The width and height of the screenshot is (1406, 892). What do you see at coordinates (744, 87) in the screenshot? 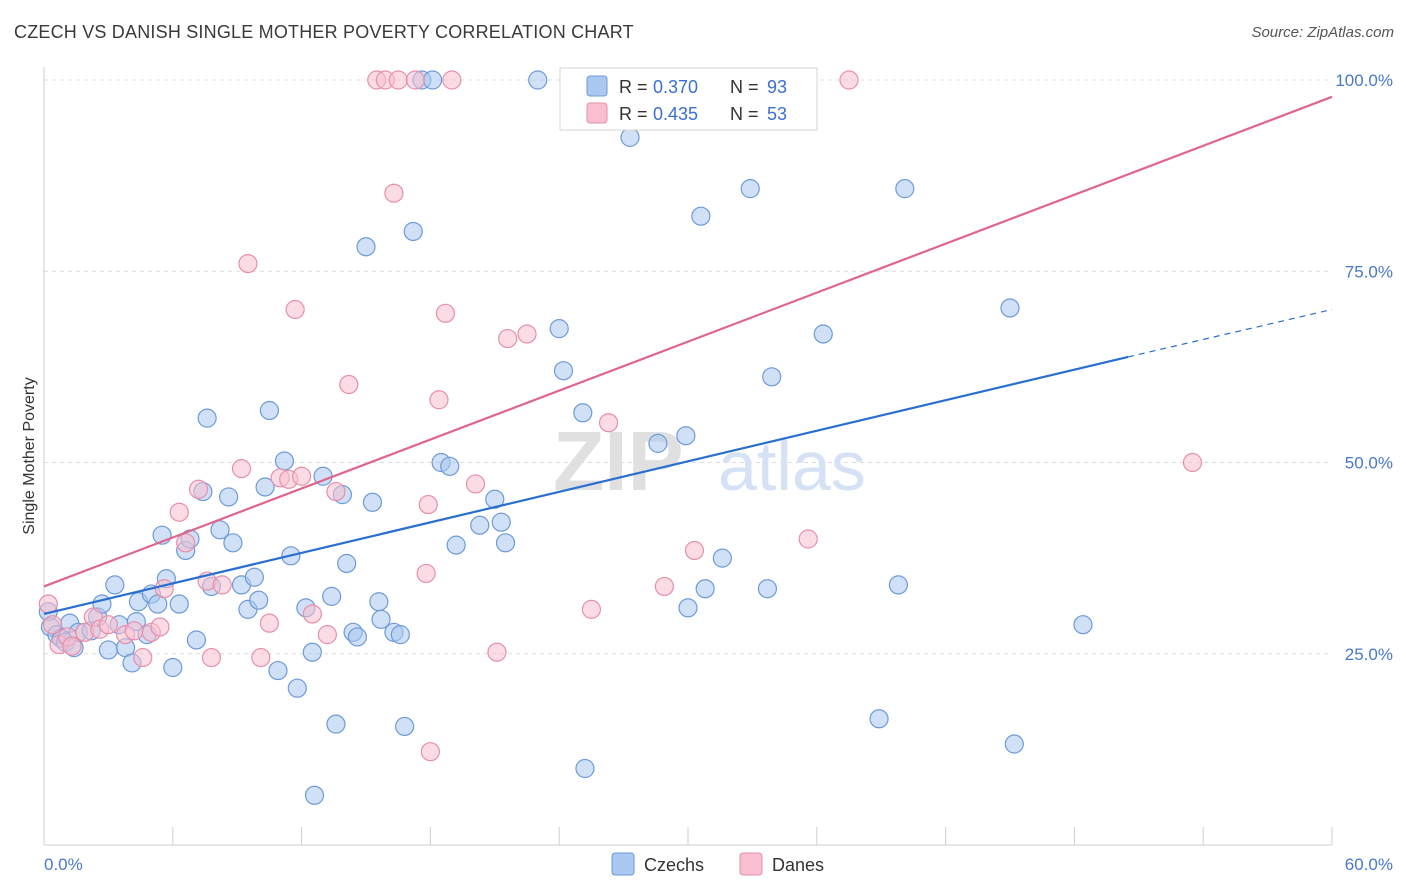
I see `czech-n-label: N =` at bounding box center [744, 87].